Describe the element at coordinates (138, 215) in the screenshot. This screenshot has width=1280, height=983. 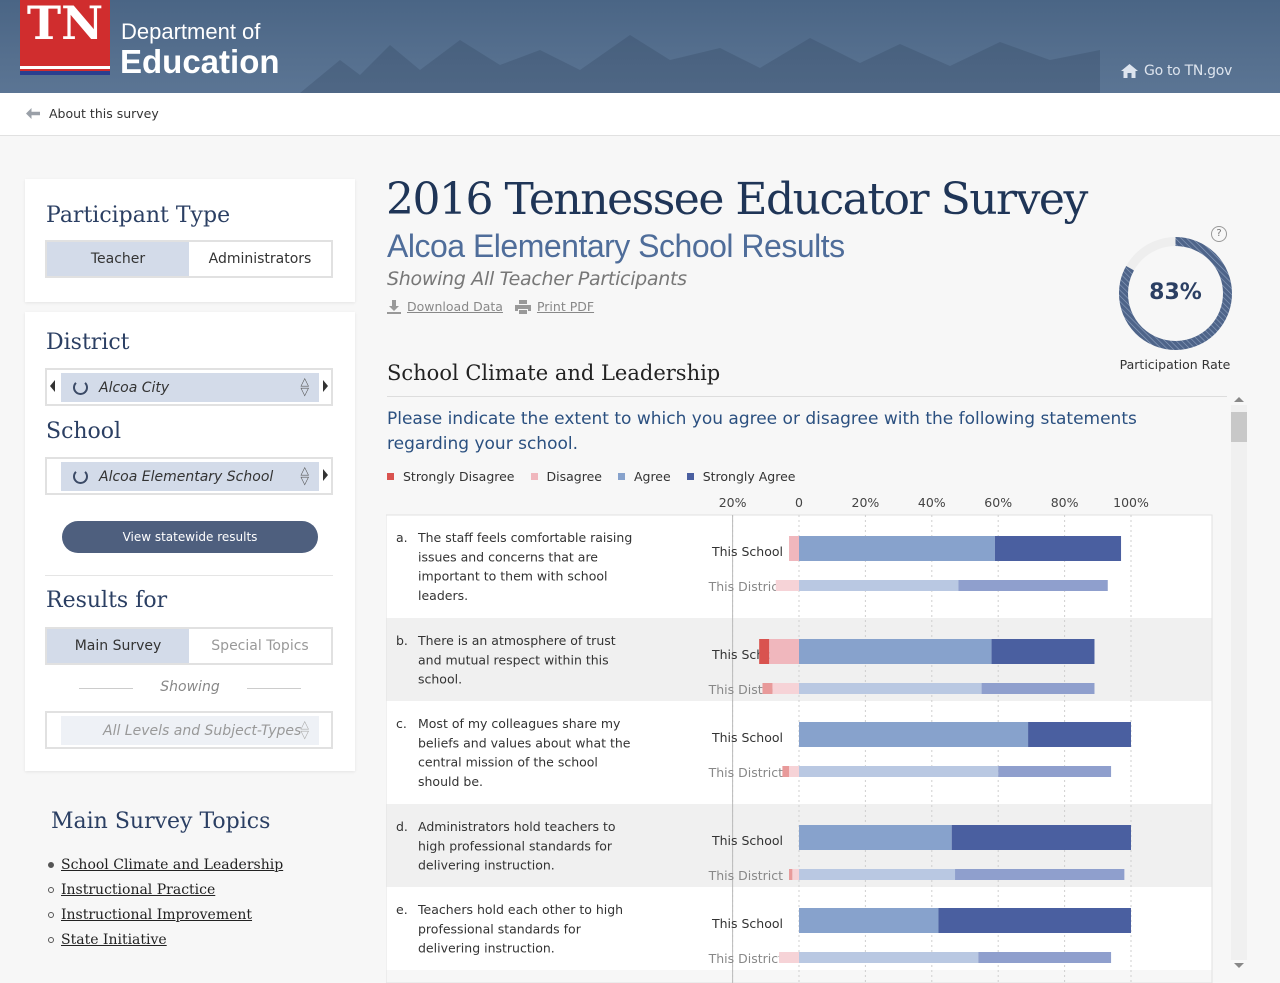
I see `participant-type-title: Participant Type` at that location.